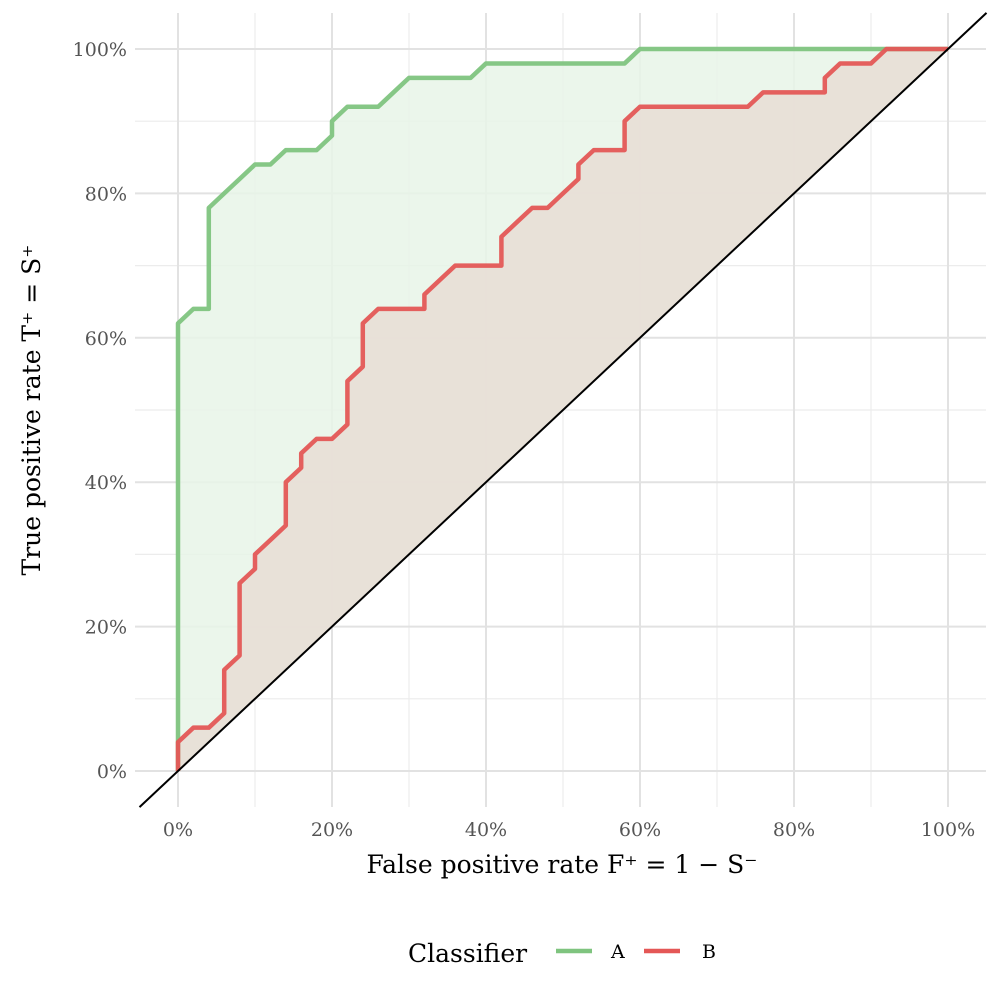  Describe the element at coordinates (948, 830) in the screenshot. I see `x-tick-label: 100%` at that location.